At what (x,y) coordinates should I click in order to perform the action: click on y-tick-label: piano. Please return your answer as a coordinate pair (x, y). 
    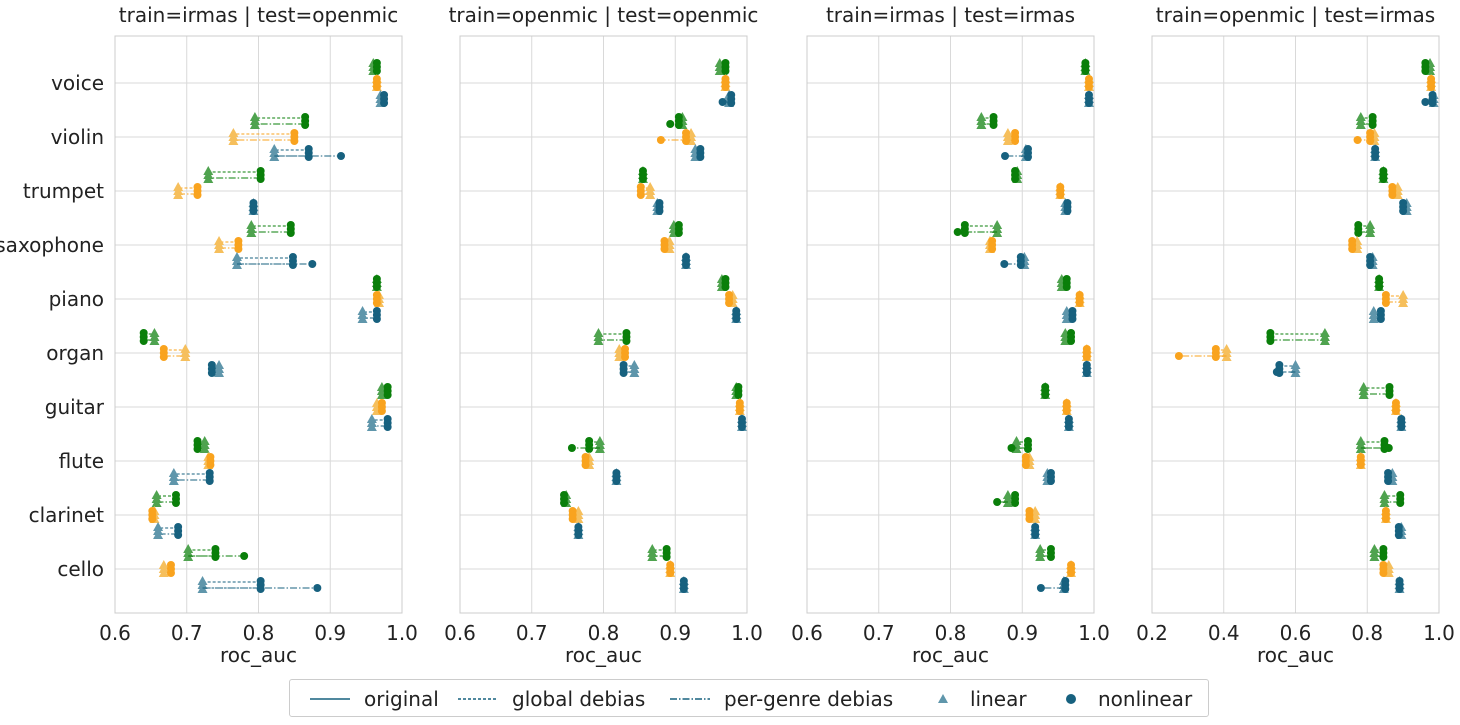
    Looking at the image, I should click on (76, 299).